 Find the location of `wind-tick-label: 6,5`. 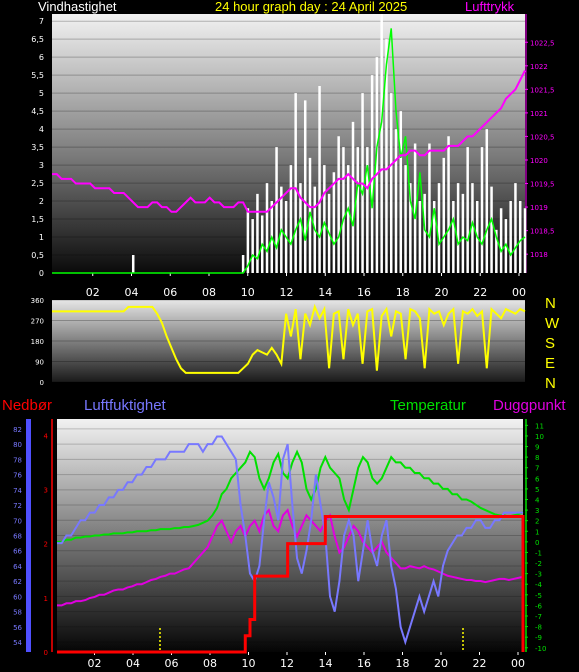

wind-tick-label: 6,5 is located at coordinates (37, 39).